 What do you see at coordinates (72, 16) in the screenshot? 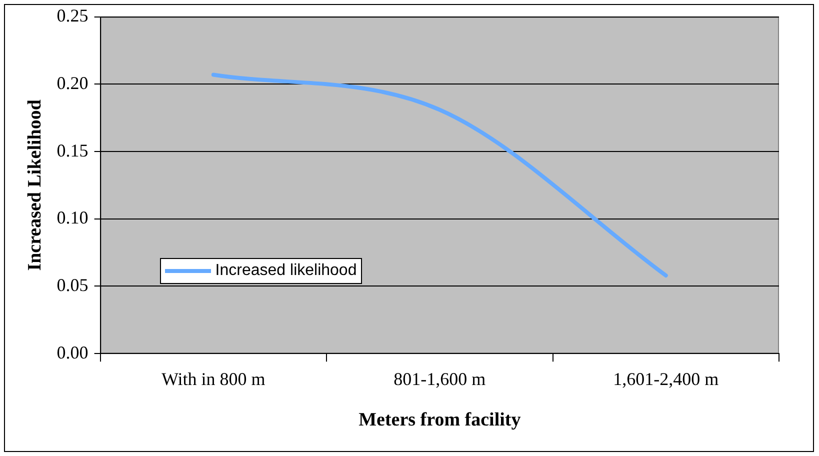
I see `y-tick-label: 0.25` at bounding box center [72, 16].